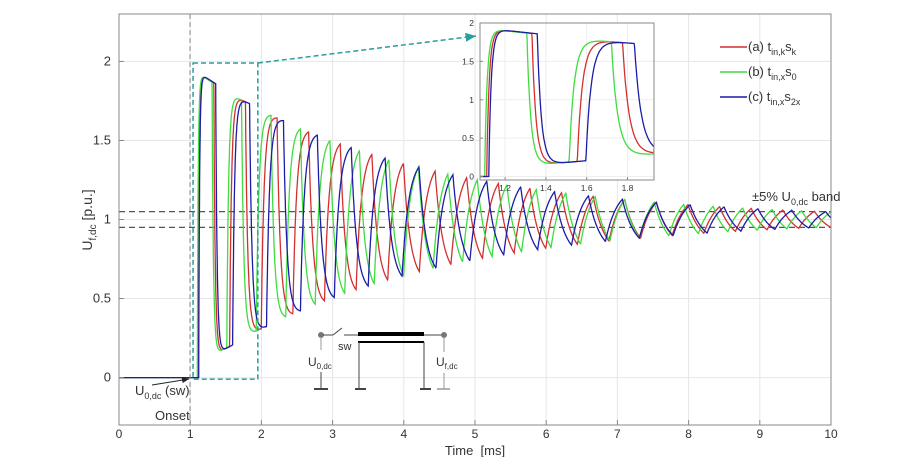 The image size is (920, 462). Describe the element at coordinates (505, 188) in the screenshot. I see `inset-x-tick-label: 1.2` at that location.